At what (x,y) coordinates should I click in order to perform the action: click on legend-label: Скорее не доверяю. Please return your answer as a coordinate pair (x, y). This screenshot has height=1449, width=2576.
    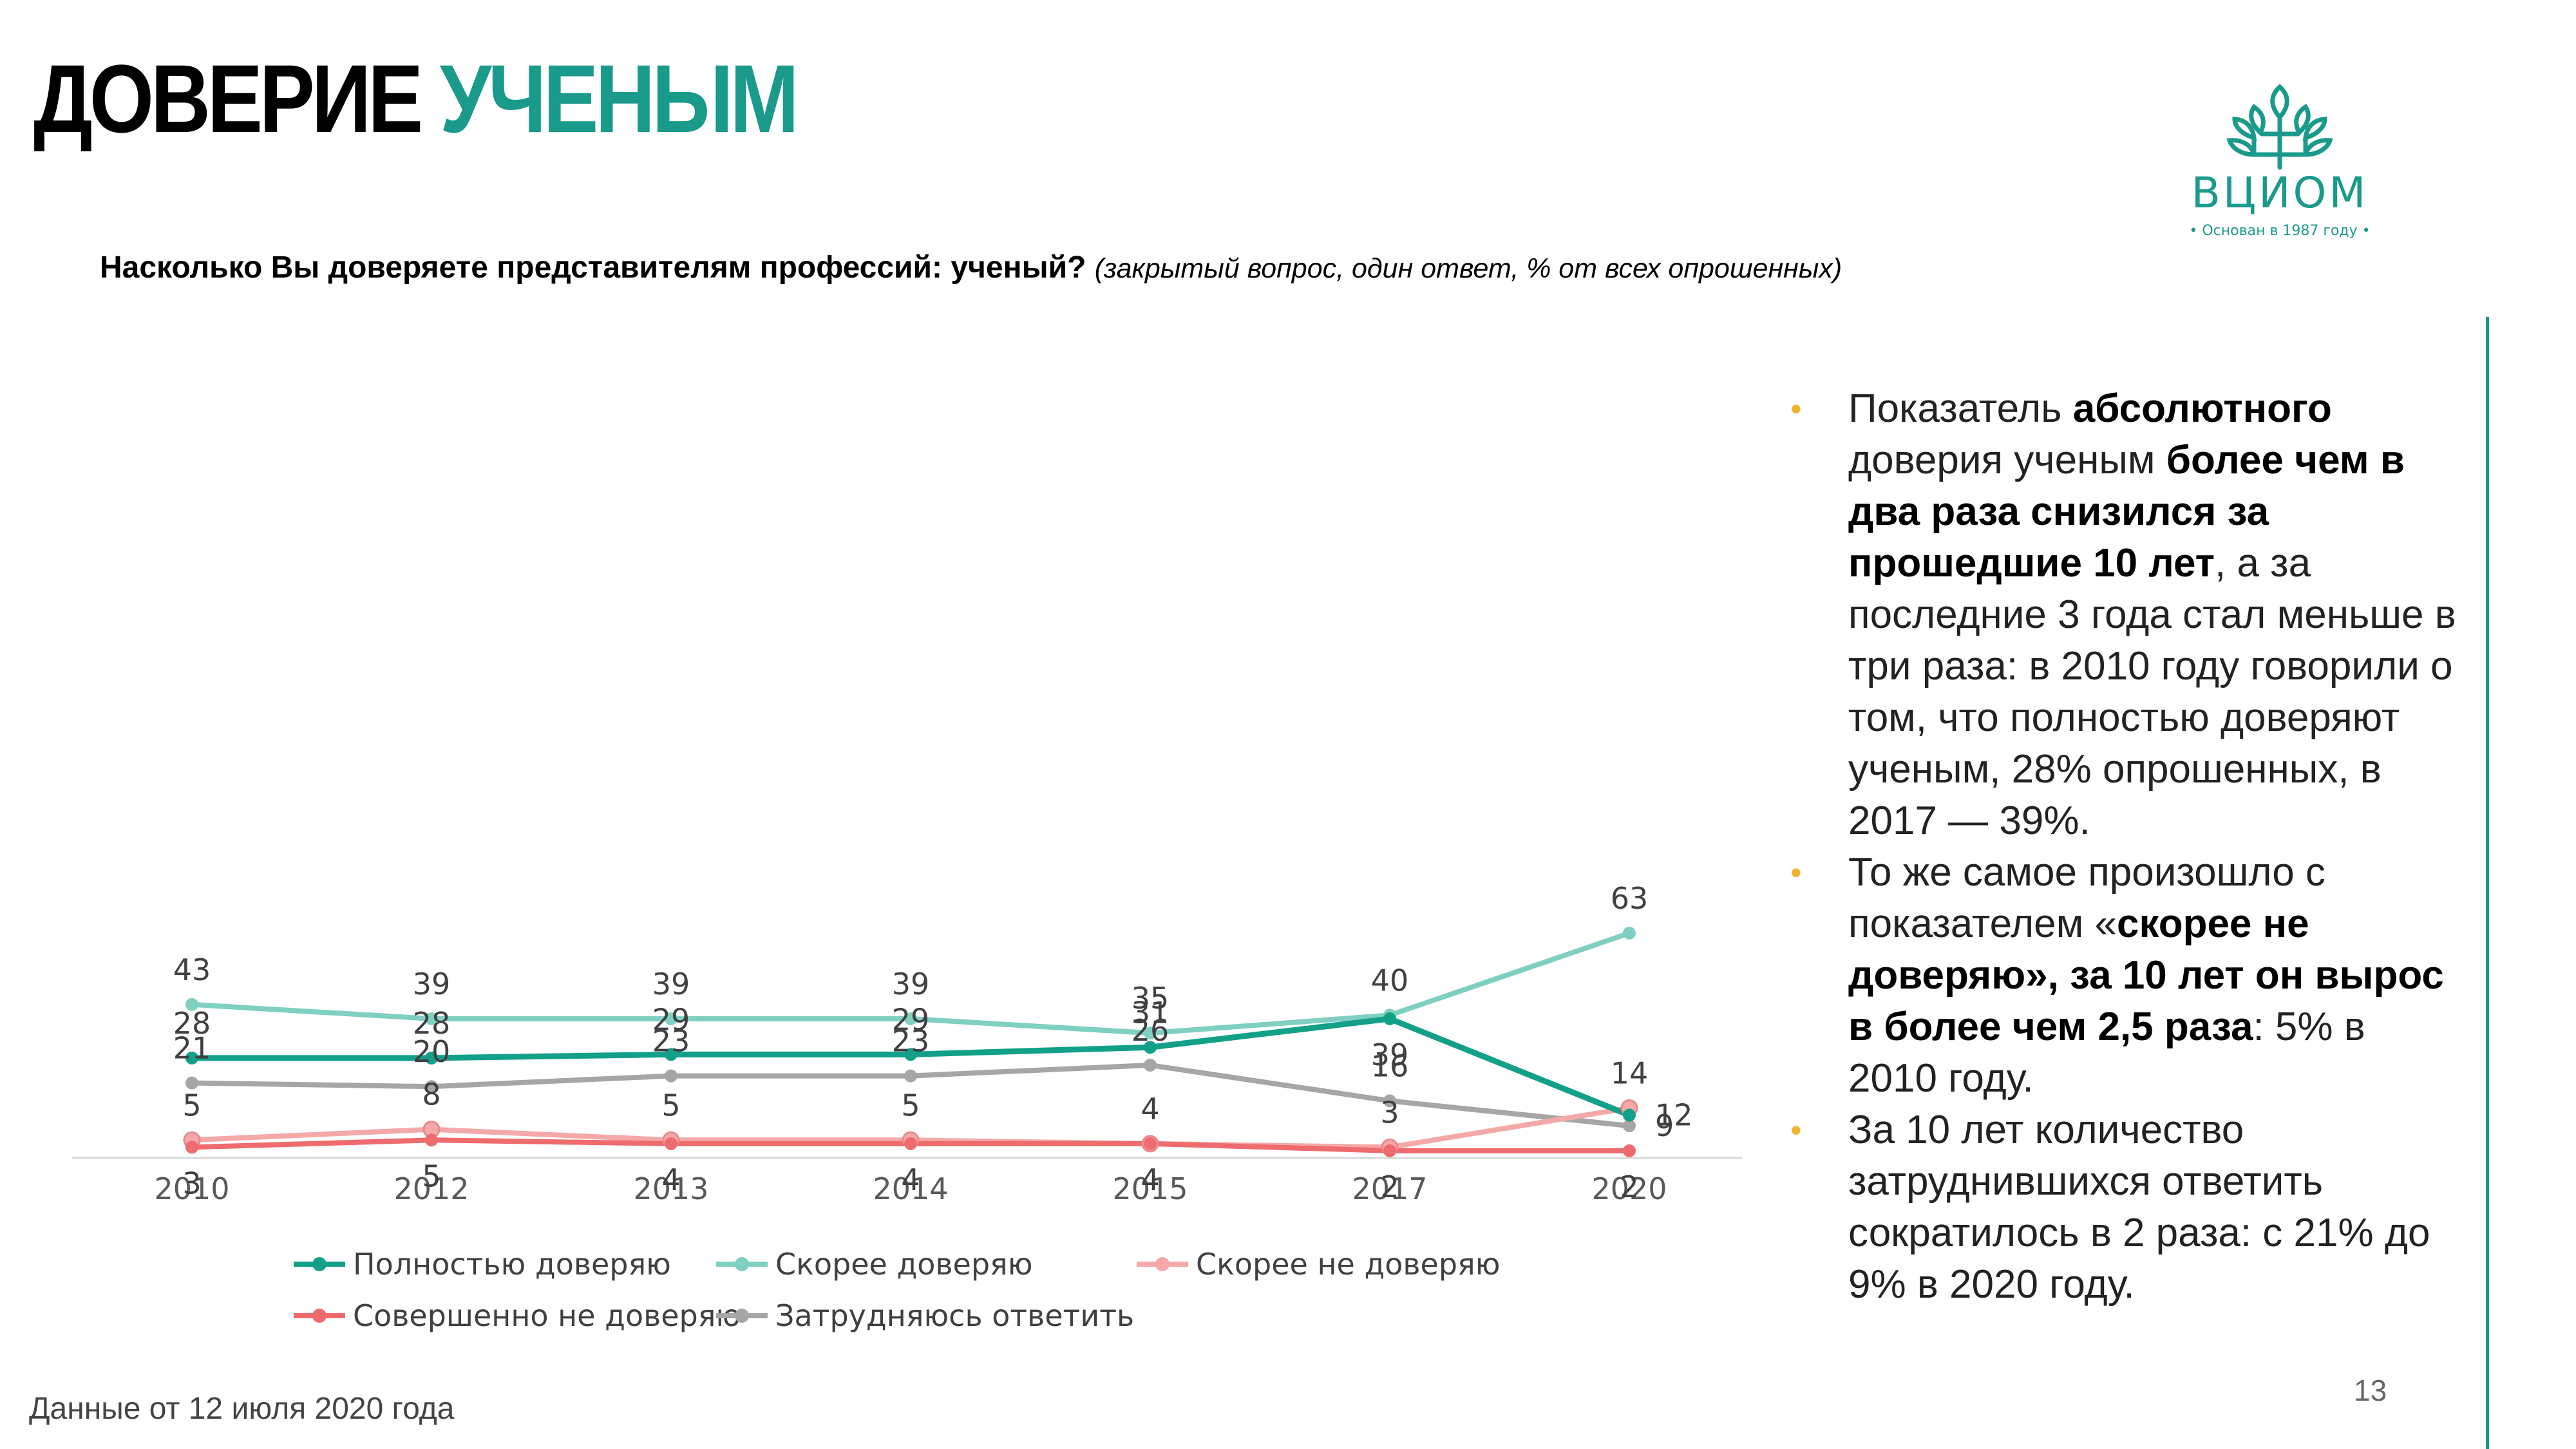
    Looking at the image, I should click on (1348, 1264).